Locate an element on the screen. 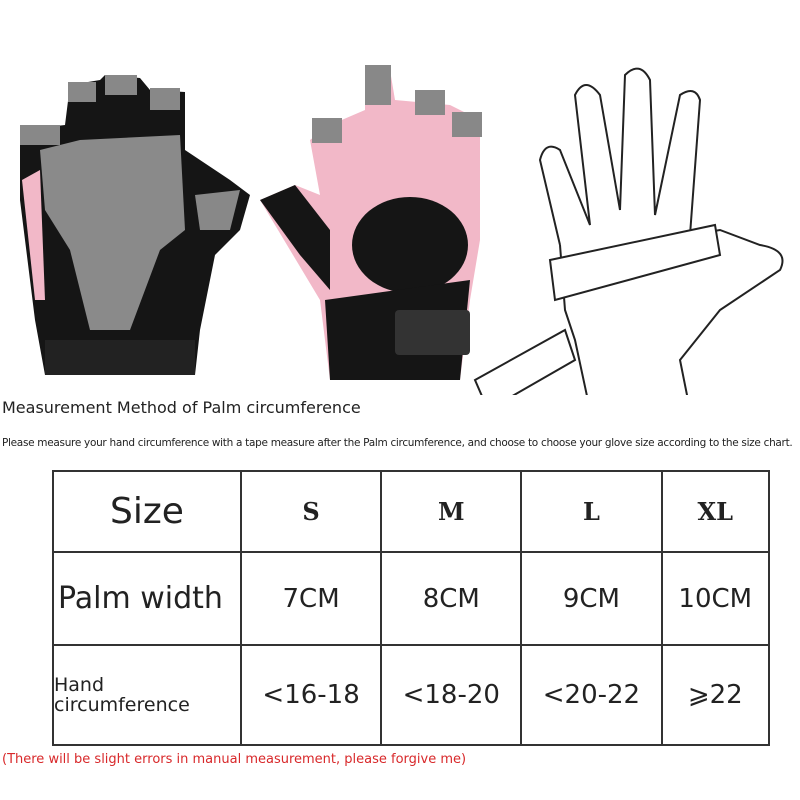  table-cell: 7CM is located at coordinates (311, 598).